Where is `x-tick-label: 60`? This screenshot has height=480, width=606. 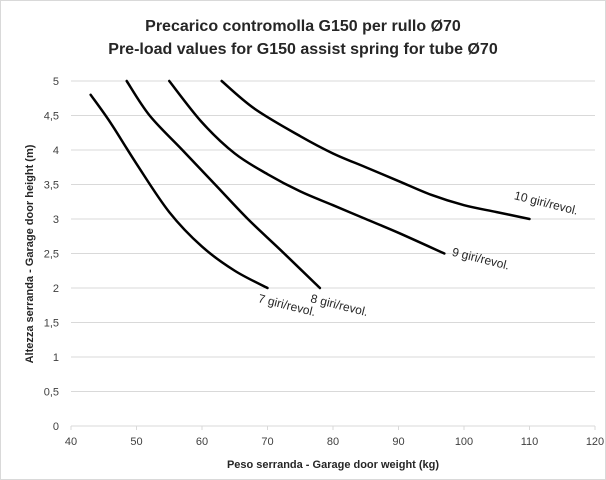 x-tick-label: 60 is located at coordinates (202, 442).